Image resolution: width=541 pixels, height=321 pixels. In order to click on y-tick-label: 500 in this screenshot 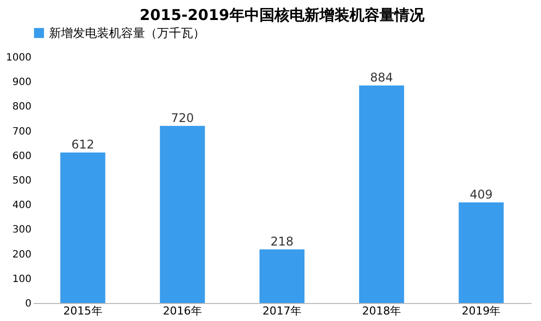, I will do `click(22, 181)`.